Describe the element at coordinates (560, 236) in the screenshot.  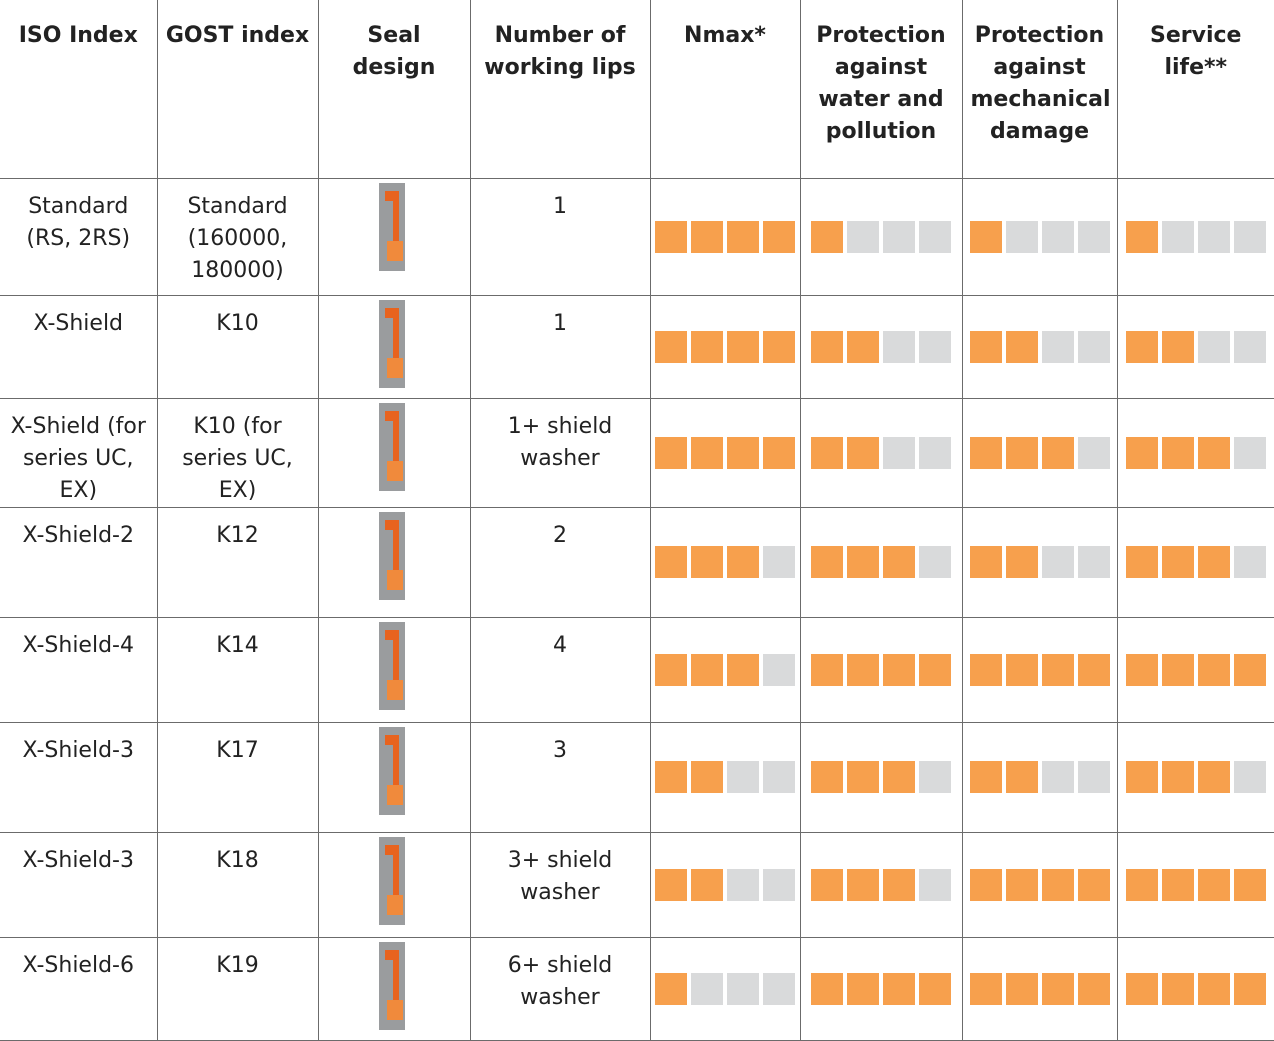
I see `lips-cell: 1` at that location.